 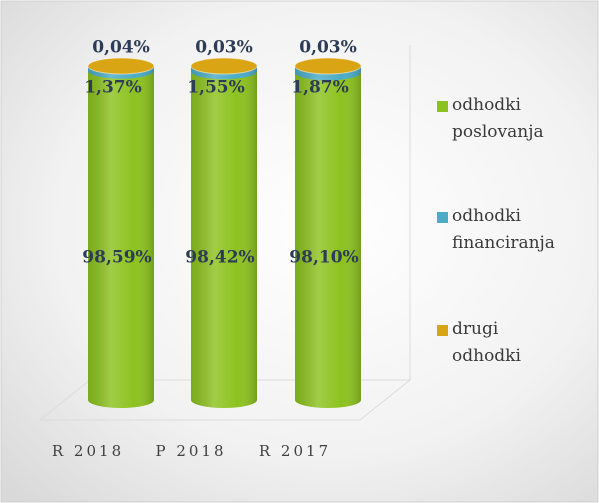 I want to click on x-tick-label: P 2018, so click(x=190, y=451).